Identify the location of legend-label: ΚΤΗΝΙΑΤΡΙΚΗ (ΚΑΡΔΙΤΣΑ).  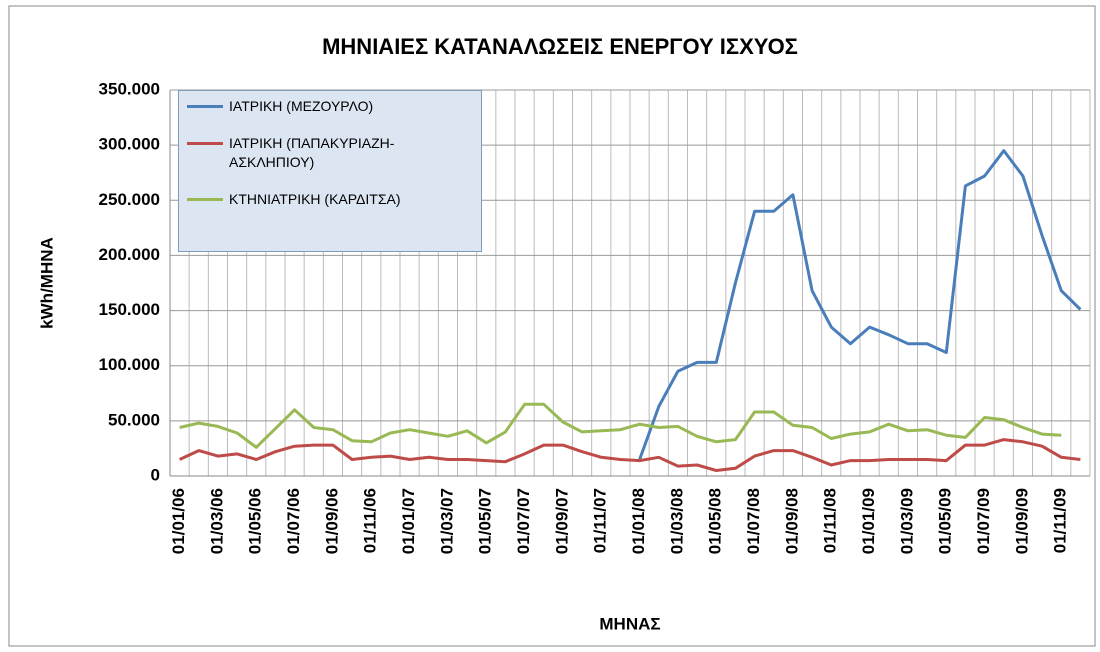
(315, 199).